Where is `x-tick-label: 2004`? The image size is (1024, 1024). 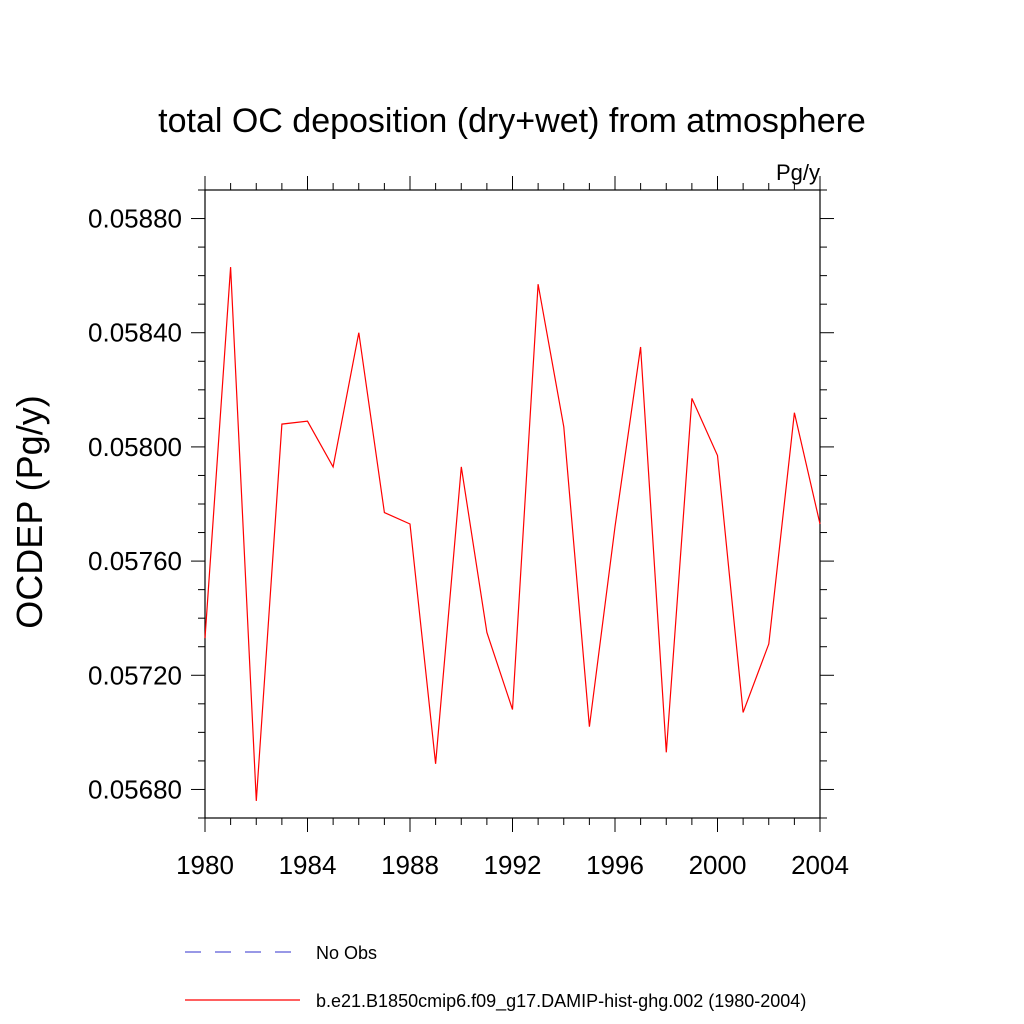 x-tick-label: 2004 is located at coordinates (820, 865).